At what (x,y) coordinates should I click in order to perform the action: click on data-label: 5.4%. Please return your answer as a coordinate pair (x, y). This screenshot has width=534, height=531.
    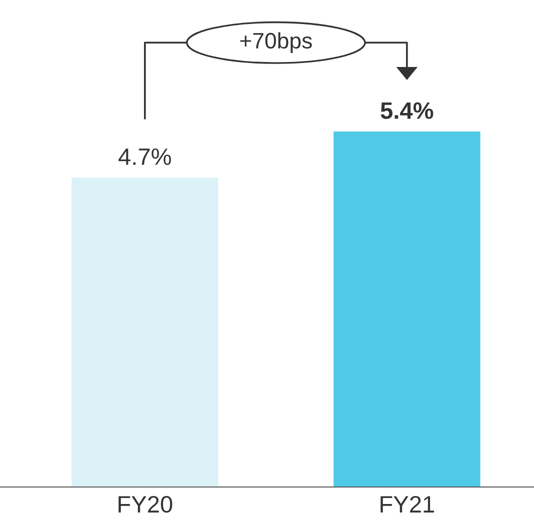
    Looking at the image, I should click on (407, 110).